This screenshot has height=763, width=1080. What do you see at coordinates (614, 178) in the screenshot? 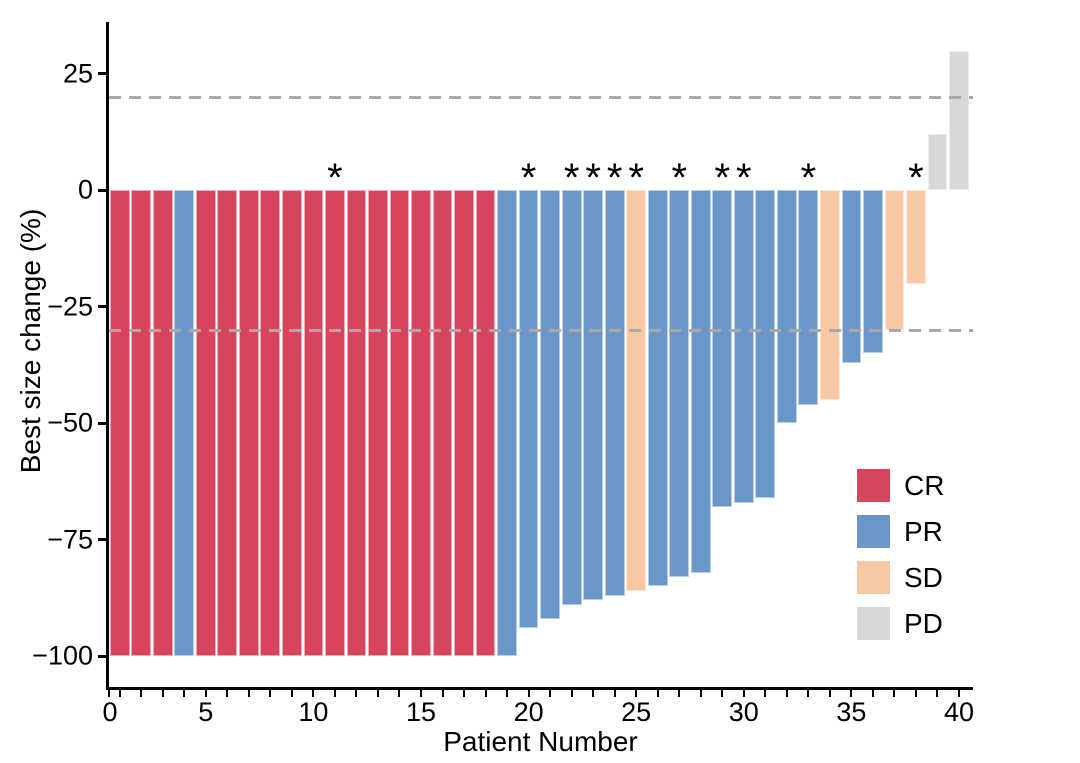
I see `asterisk-patient-24: *` at bounding box center [614, 178].